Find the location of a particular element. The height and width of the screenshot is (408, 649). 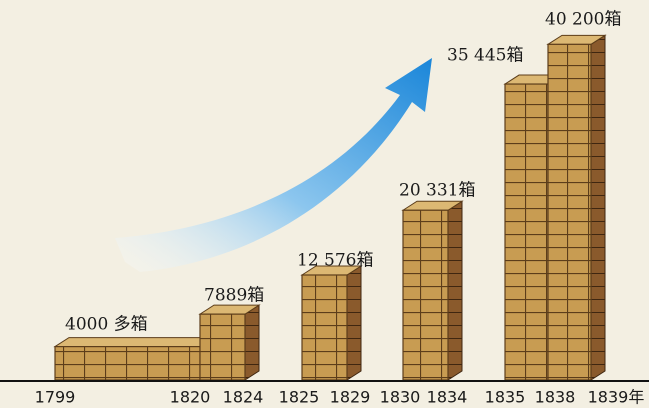

x-tick-label: 1824 is located at coordinates (243, 397).